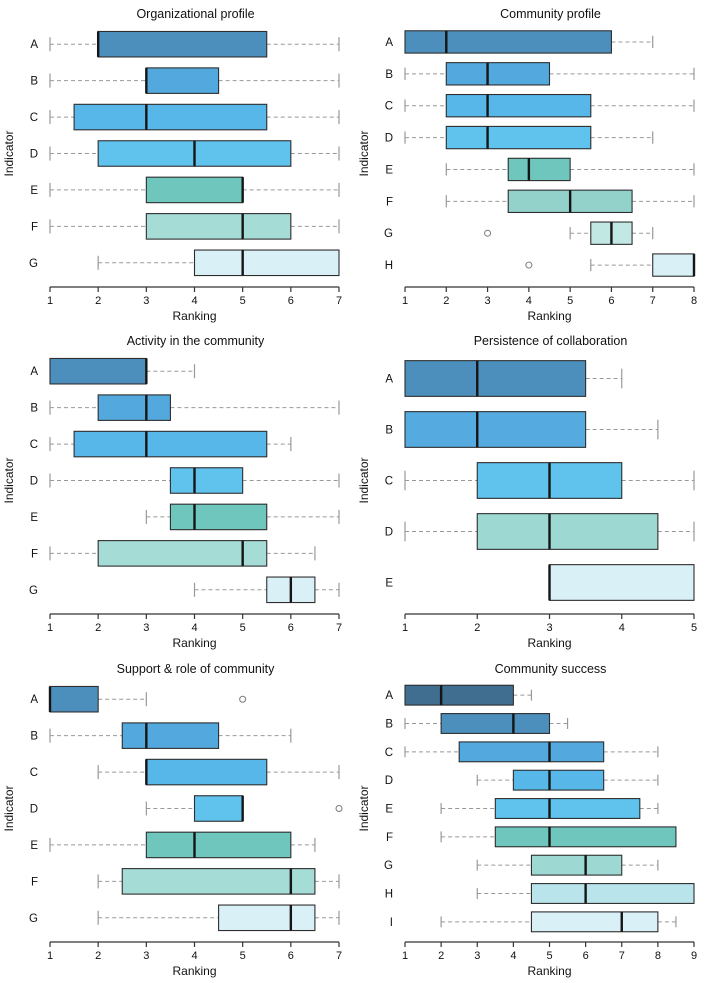 This screenshot has height=983, width=710. What do you see at coordinates (550, 669) in the screenshot?
I see `chart-title: Community success` at bounding box center [550, 669].